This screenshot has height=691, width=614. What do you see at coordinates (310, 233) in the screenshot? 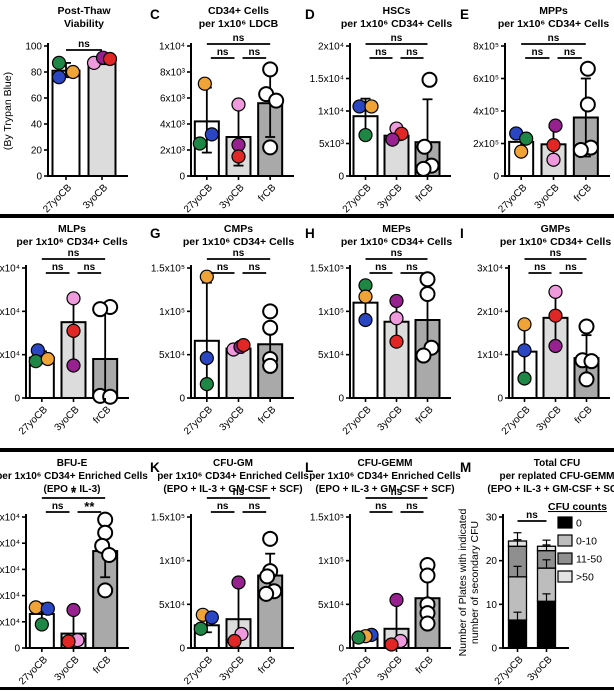
I see `panel-letter: H` at bounding box center [310, 233].